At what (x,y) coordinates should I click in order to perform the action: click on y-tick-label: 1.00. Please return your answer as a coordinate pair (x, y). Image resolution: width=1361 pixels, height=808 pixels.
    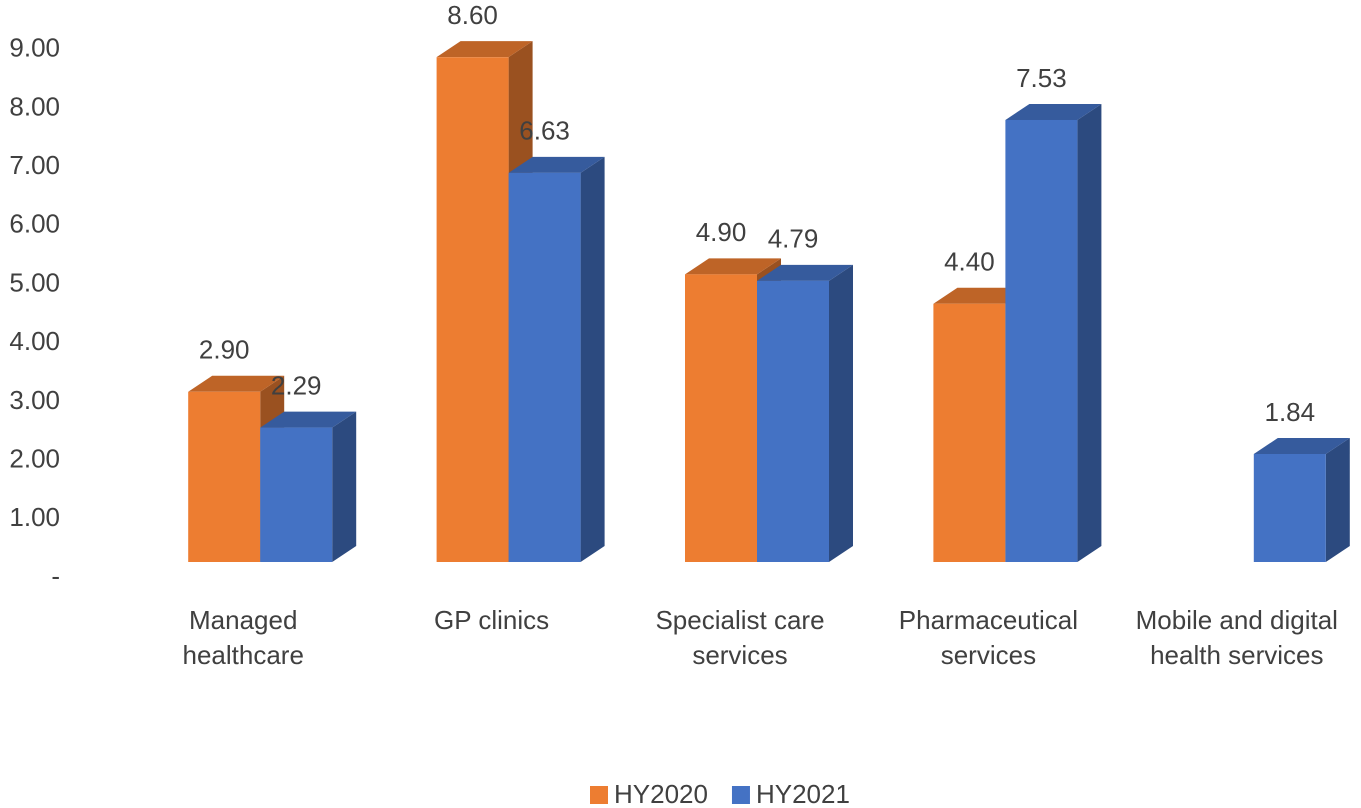
    Looking at the image, I should click on (34, 517).